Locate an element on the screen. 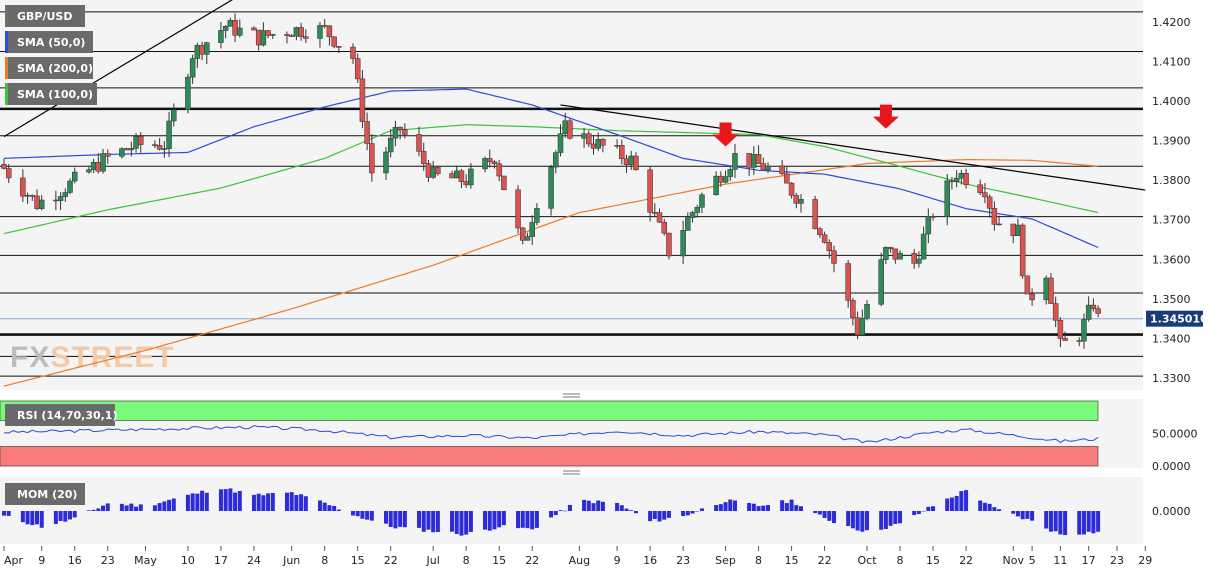 Image resolution: width=1221 pixels, height=572 pixels. price-tick-6: 1.3600 is located at coordinates (1171, 259).